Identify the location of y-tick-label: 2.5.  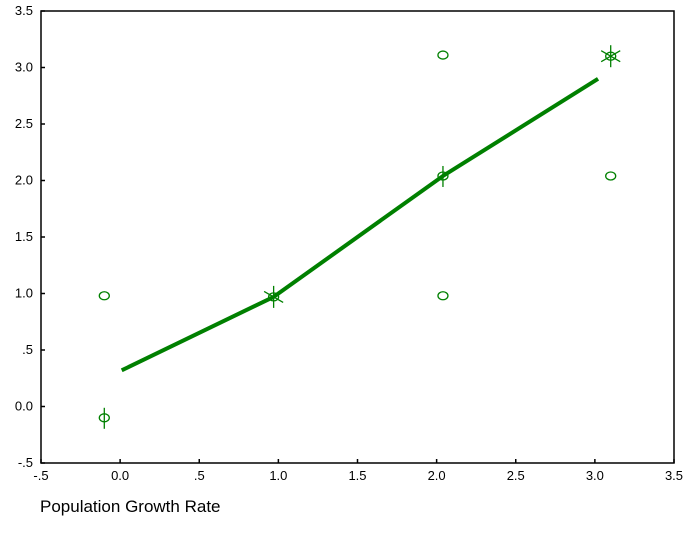
(24, 123).